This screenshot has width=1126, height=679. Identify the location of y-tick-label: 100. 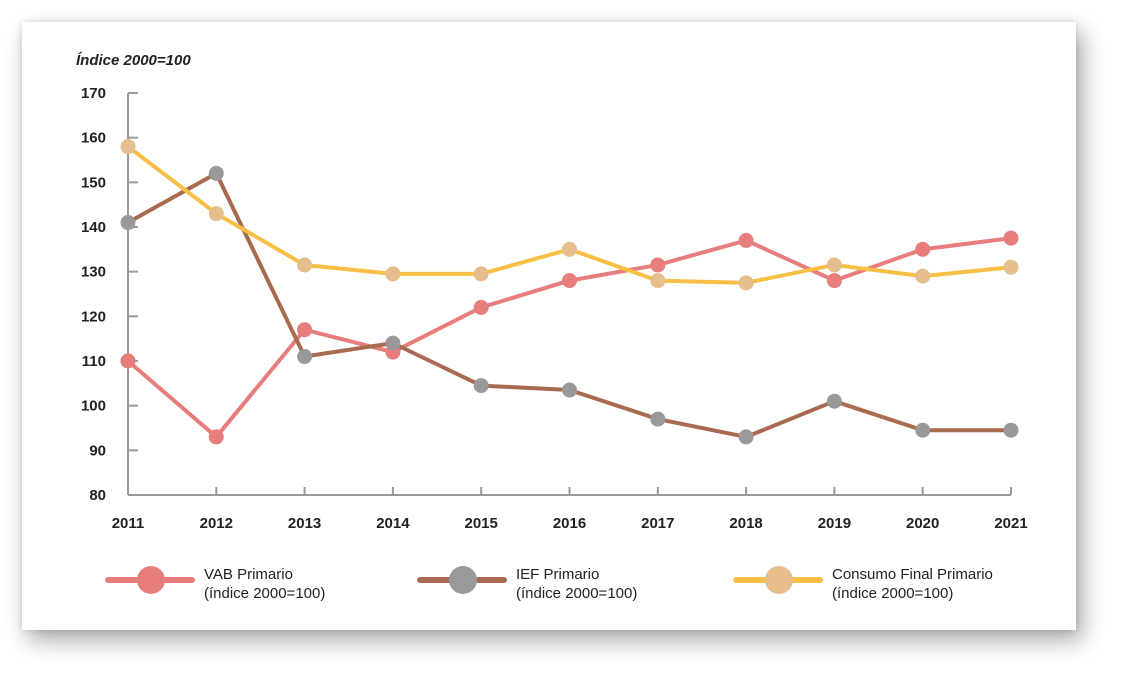
(93, 406).